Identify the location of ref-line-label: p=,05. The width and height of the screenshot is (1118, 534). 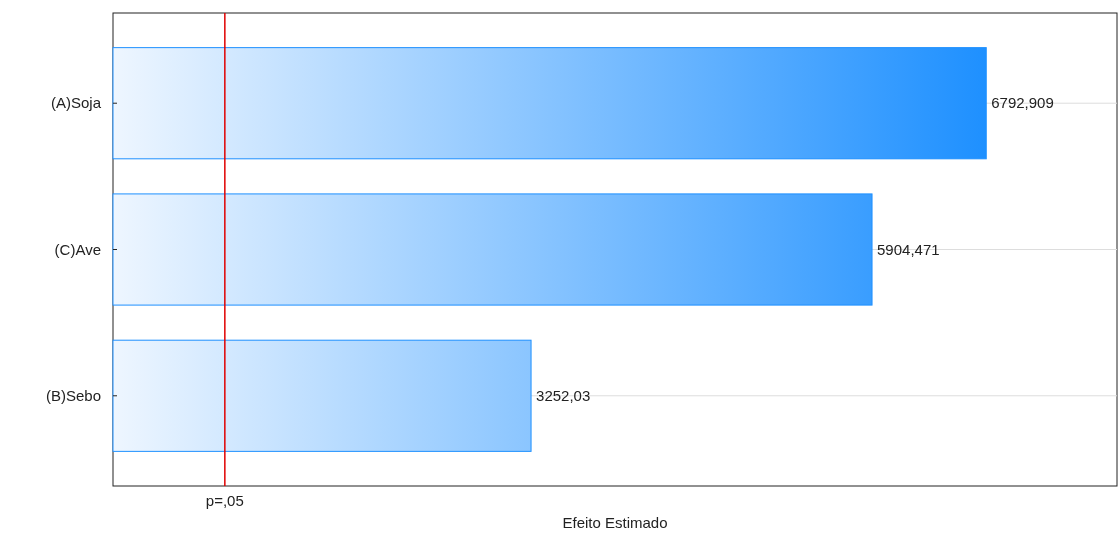
(224, 500).